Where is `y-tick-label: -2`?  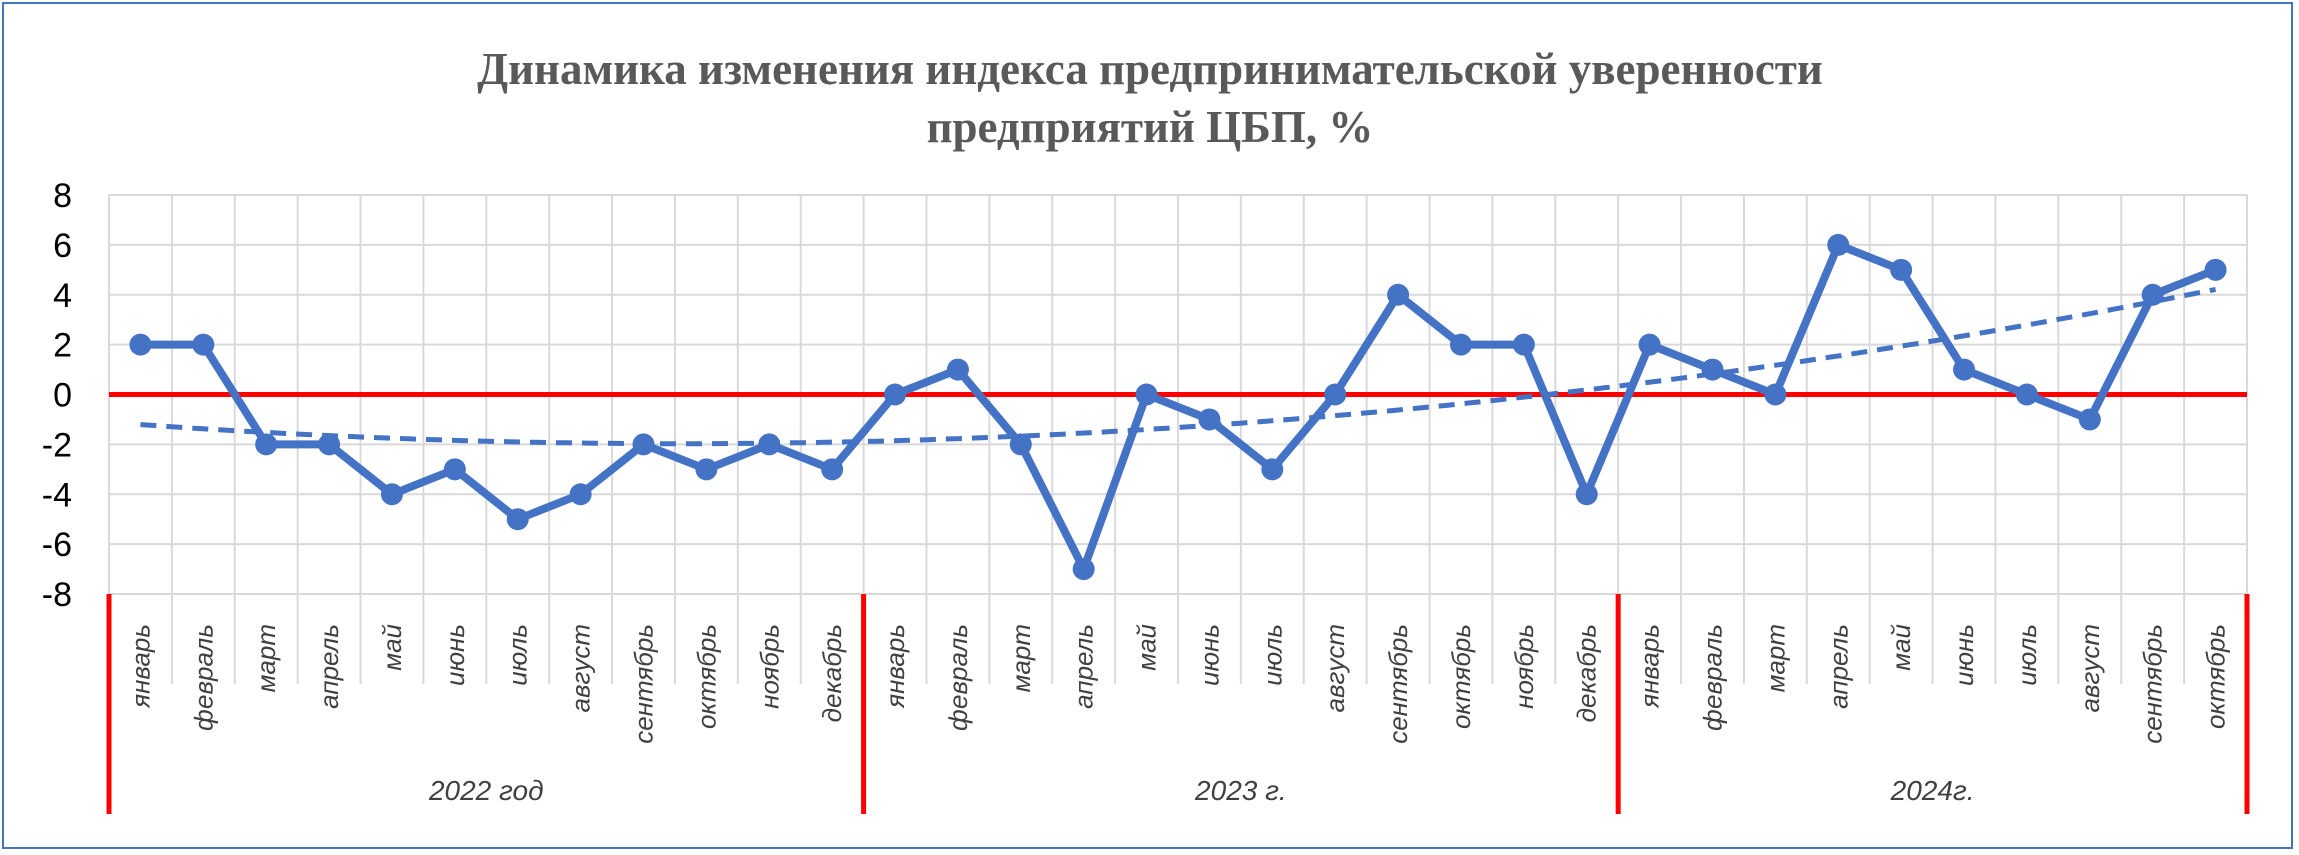
y-tick-label: -2 is located at coordinates (57, 445).